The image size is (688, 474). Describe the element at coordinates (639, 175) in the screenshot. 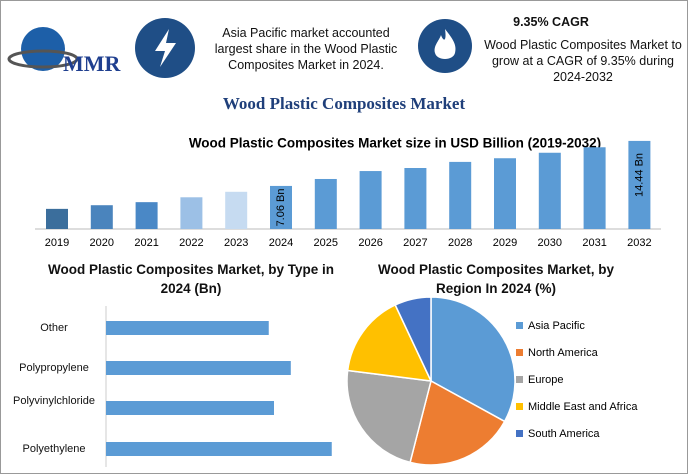

I see `value-label: 14.44 Bn` at that location.